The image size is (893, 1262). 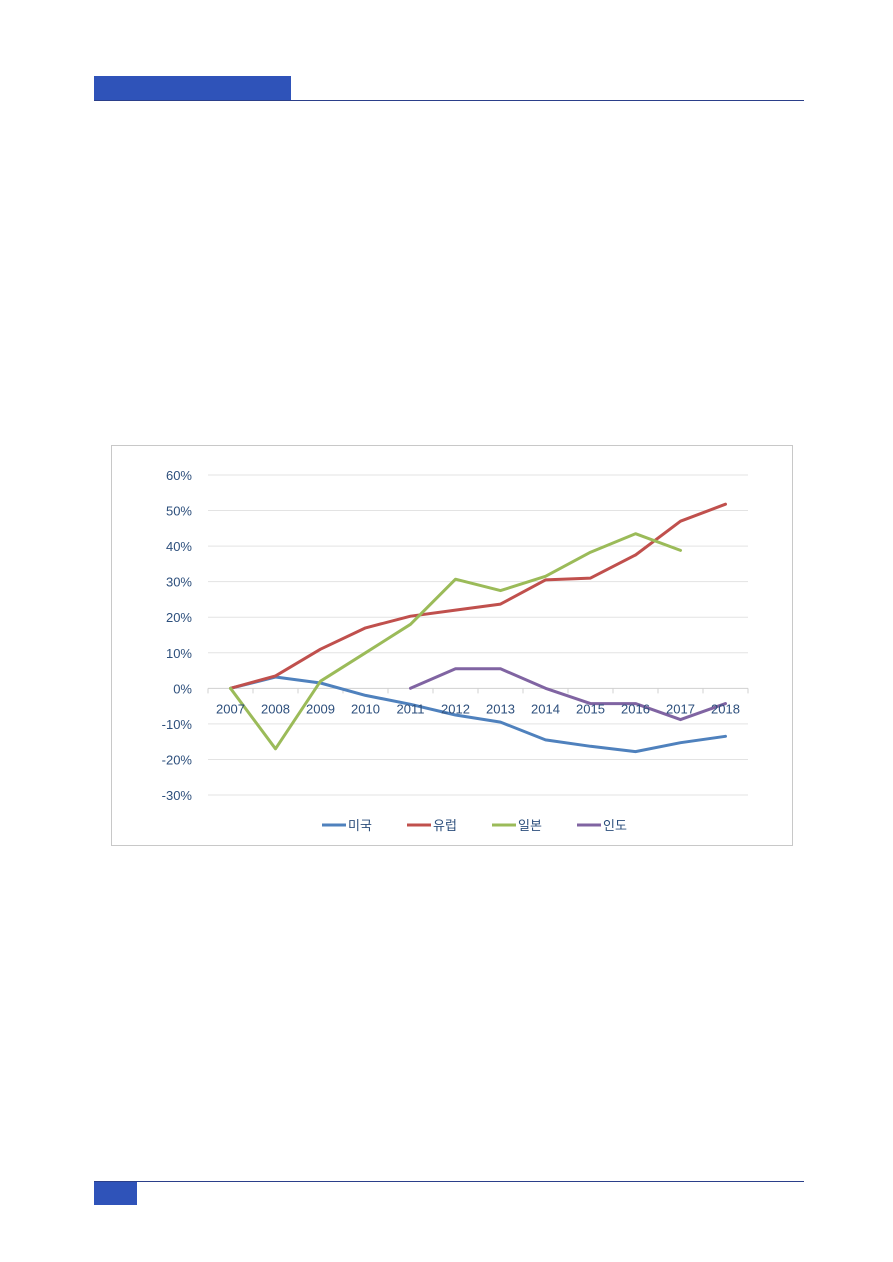 What do you see at coordinates (449, 1181) in the screenshot?
I see `footer-rule` at bounding box center [449, 1181].